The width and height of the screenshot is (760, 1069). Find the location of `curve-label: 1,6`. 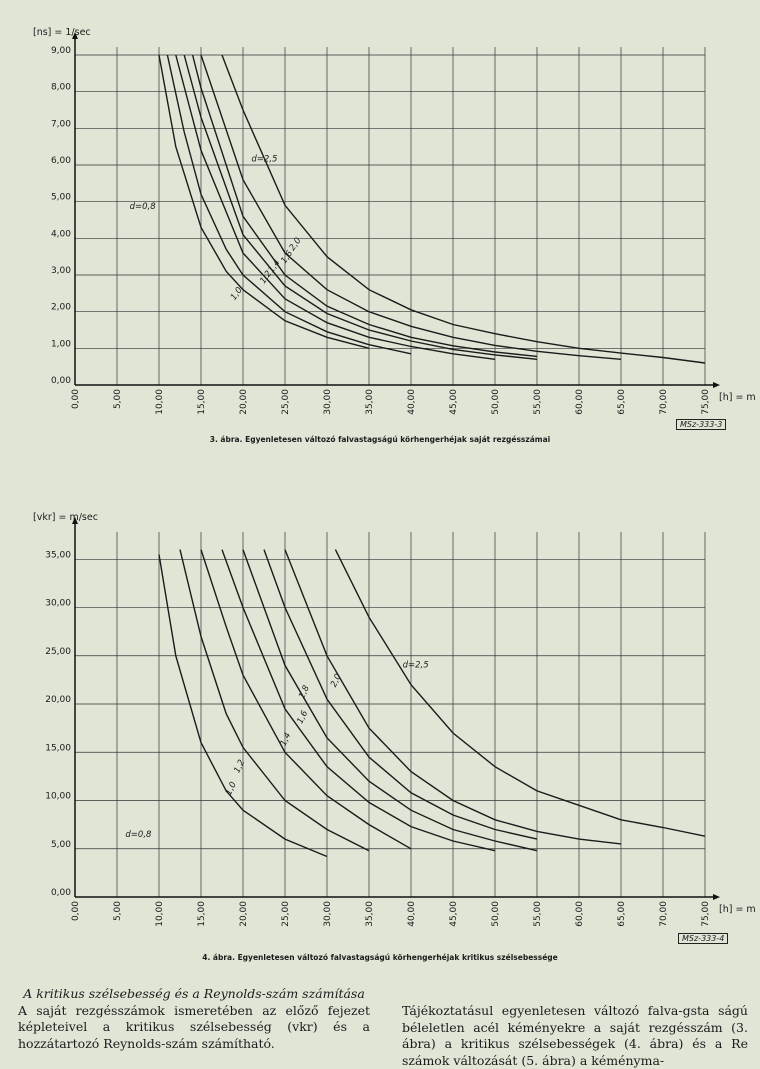

curve-label: 1,6 is located at coordinates (302, 717).